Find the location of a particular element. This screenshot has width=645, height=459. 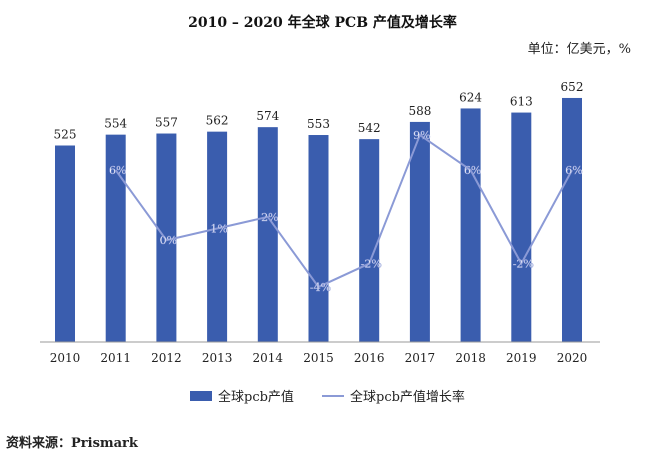

bar-label-2016: 542 is located at coordinates (369, 128).